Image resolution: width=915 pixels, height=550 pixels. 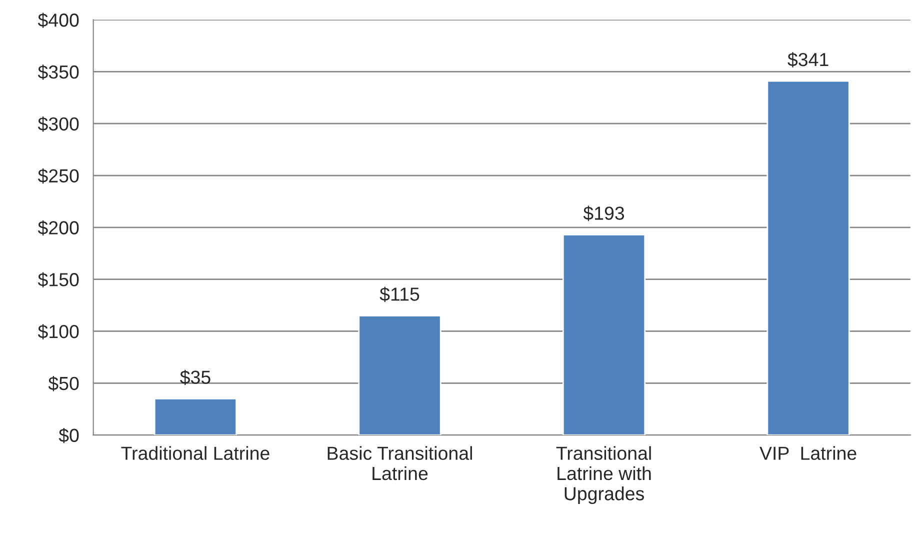 What do you see at coordinates (58, 228) in the screenshot?
I see `y-tick-label: $200` at bounding box center [58, 228].